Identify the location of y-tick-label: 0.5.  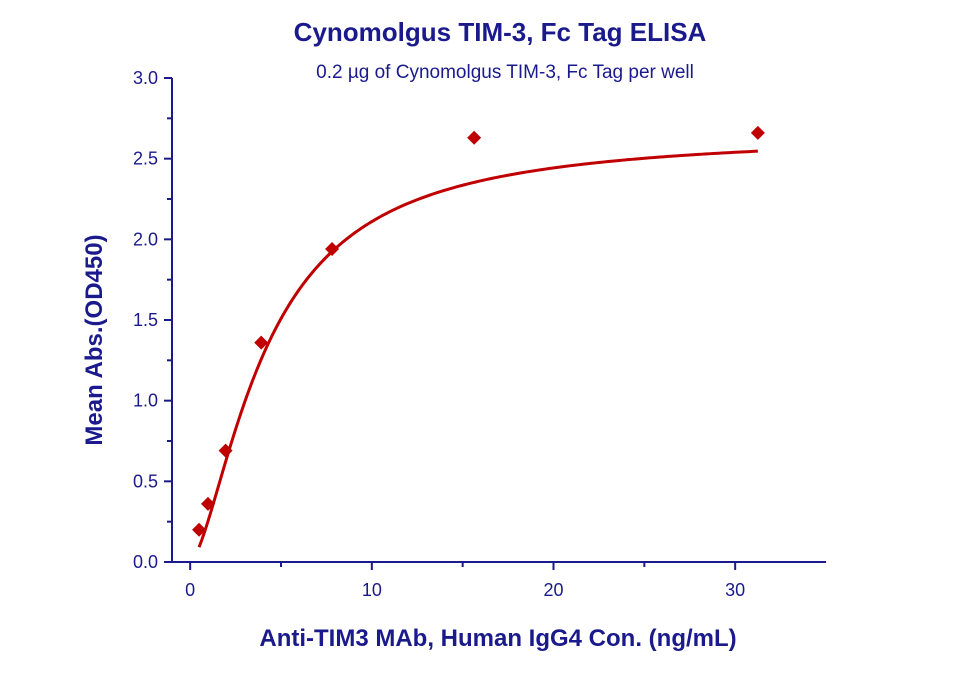
(145, 481).